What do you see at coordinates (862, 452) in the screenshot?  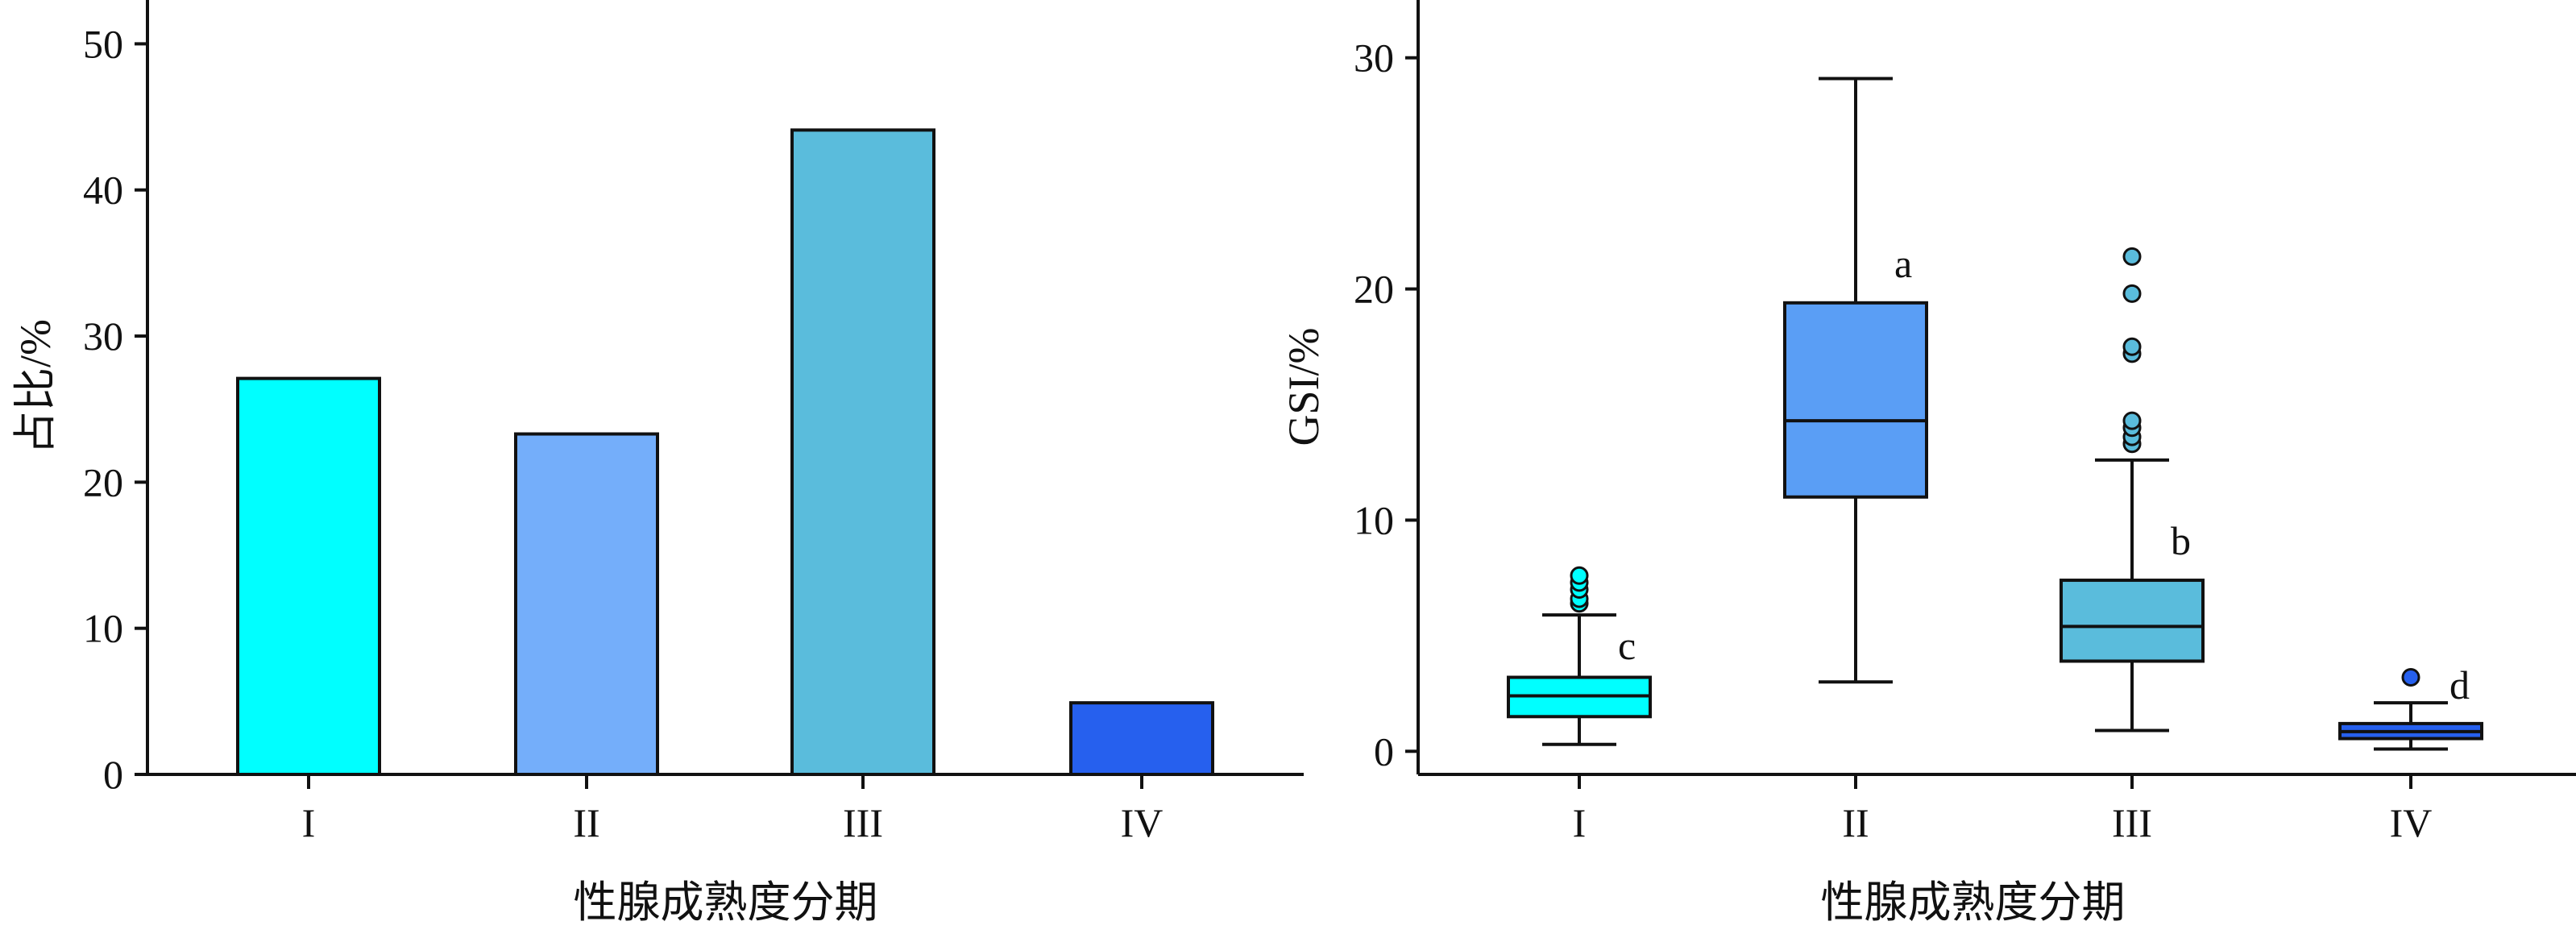 I see `bar-III` at bounding box center [862, 452].